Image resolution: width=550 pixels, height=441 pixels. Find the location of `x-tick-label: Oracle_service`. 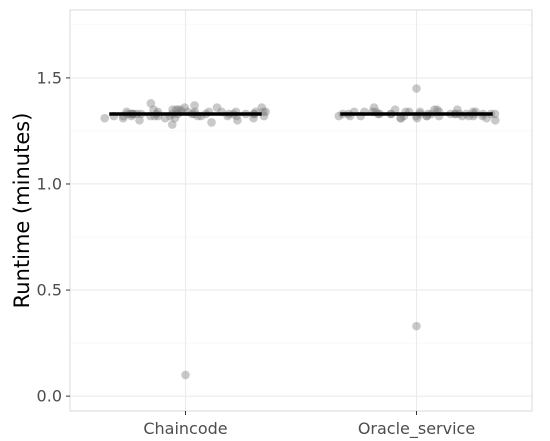

x-tick-label: Oracle_service is located at coordinates (416, 429).